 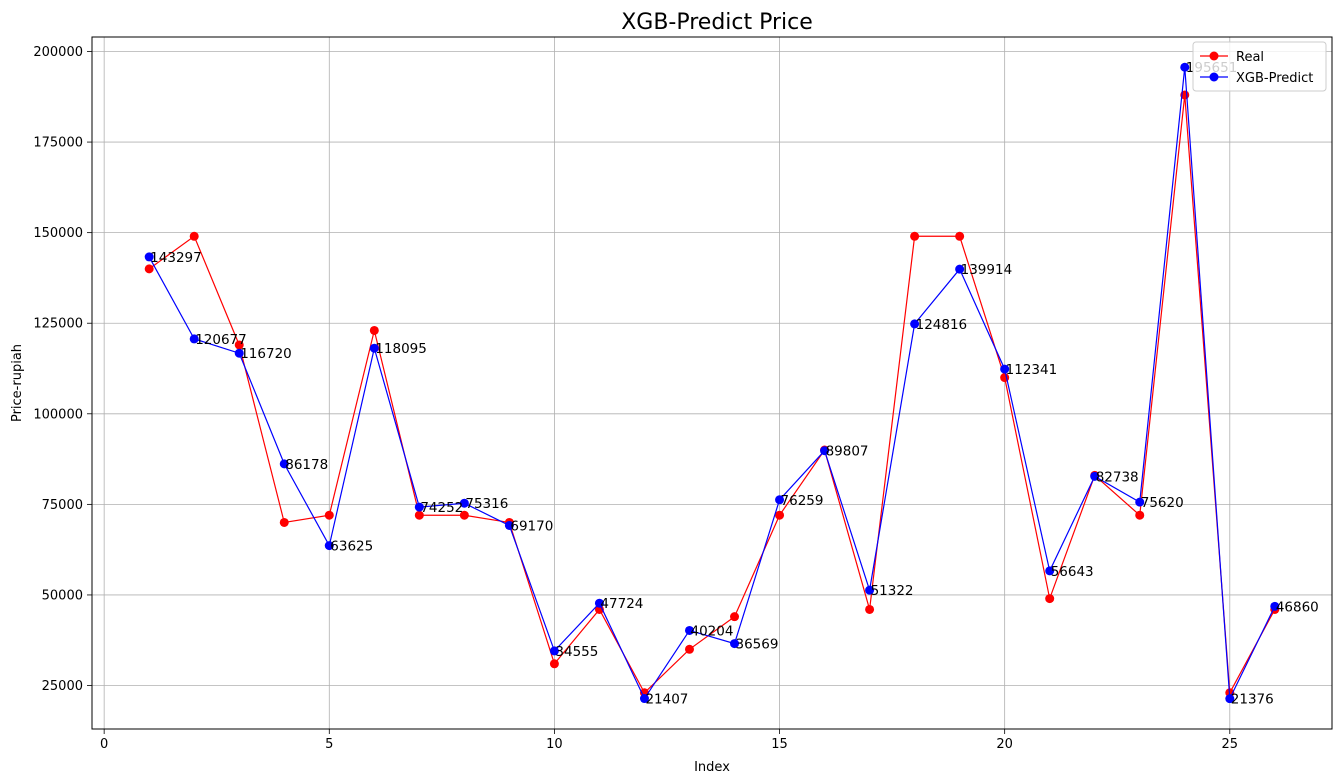 What do you see at coordinates (531, 526) in the screenshot?
I see `data-label: 69170` at bounding box center [531, 526].